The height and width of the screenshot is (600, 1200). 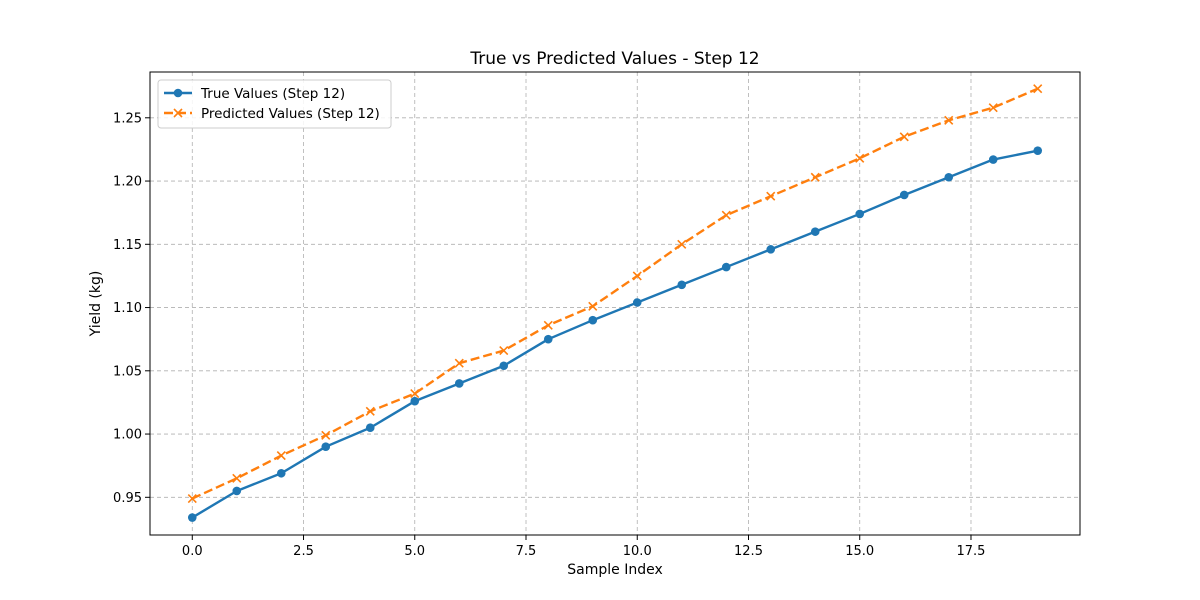 I want to click on x-tick-label: 7.5, so click(x=526, y=551).